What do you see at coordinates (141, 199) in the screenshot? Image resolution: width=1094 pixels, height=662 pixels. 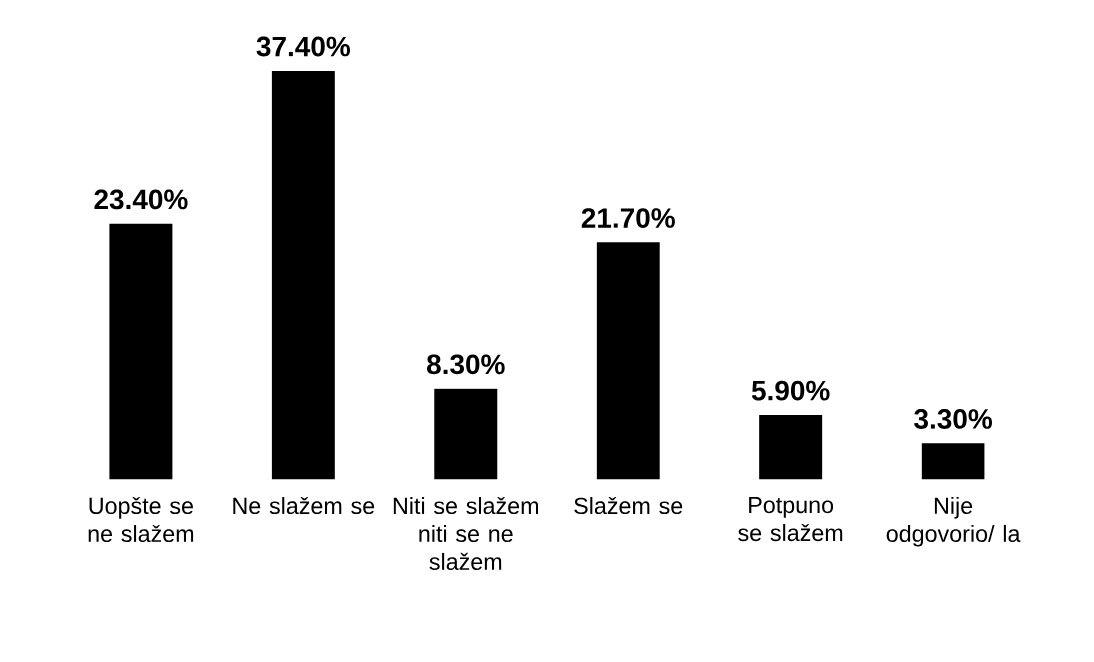 I see `data-label: 23.40%` at bounding box center [141, 199].